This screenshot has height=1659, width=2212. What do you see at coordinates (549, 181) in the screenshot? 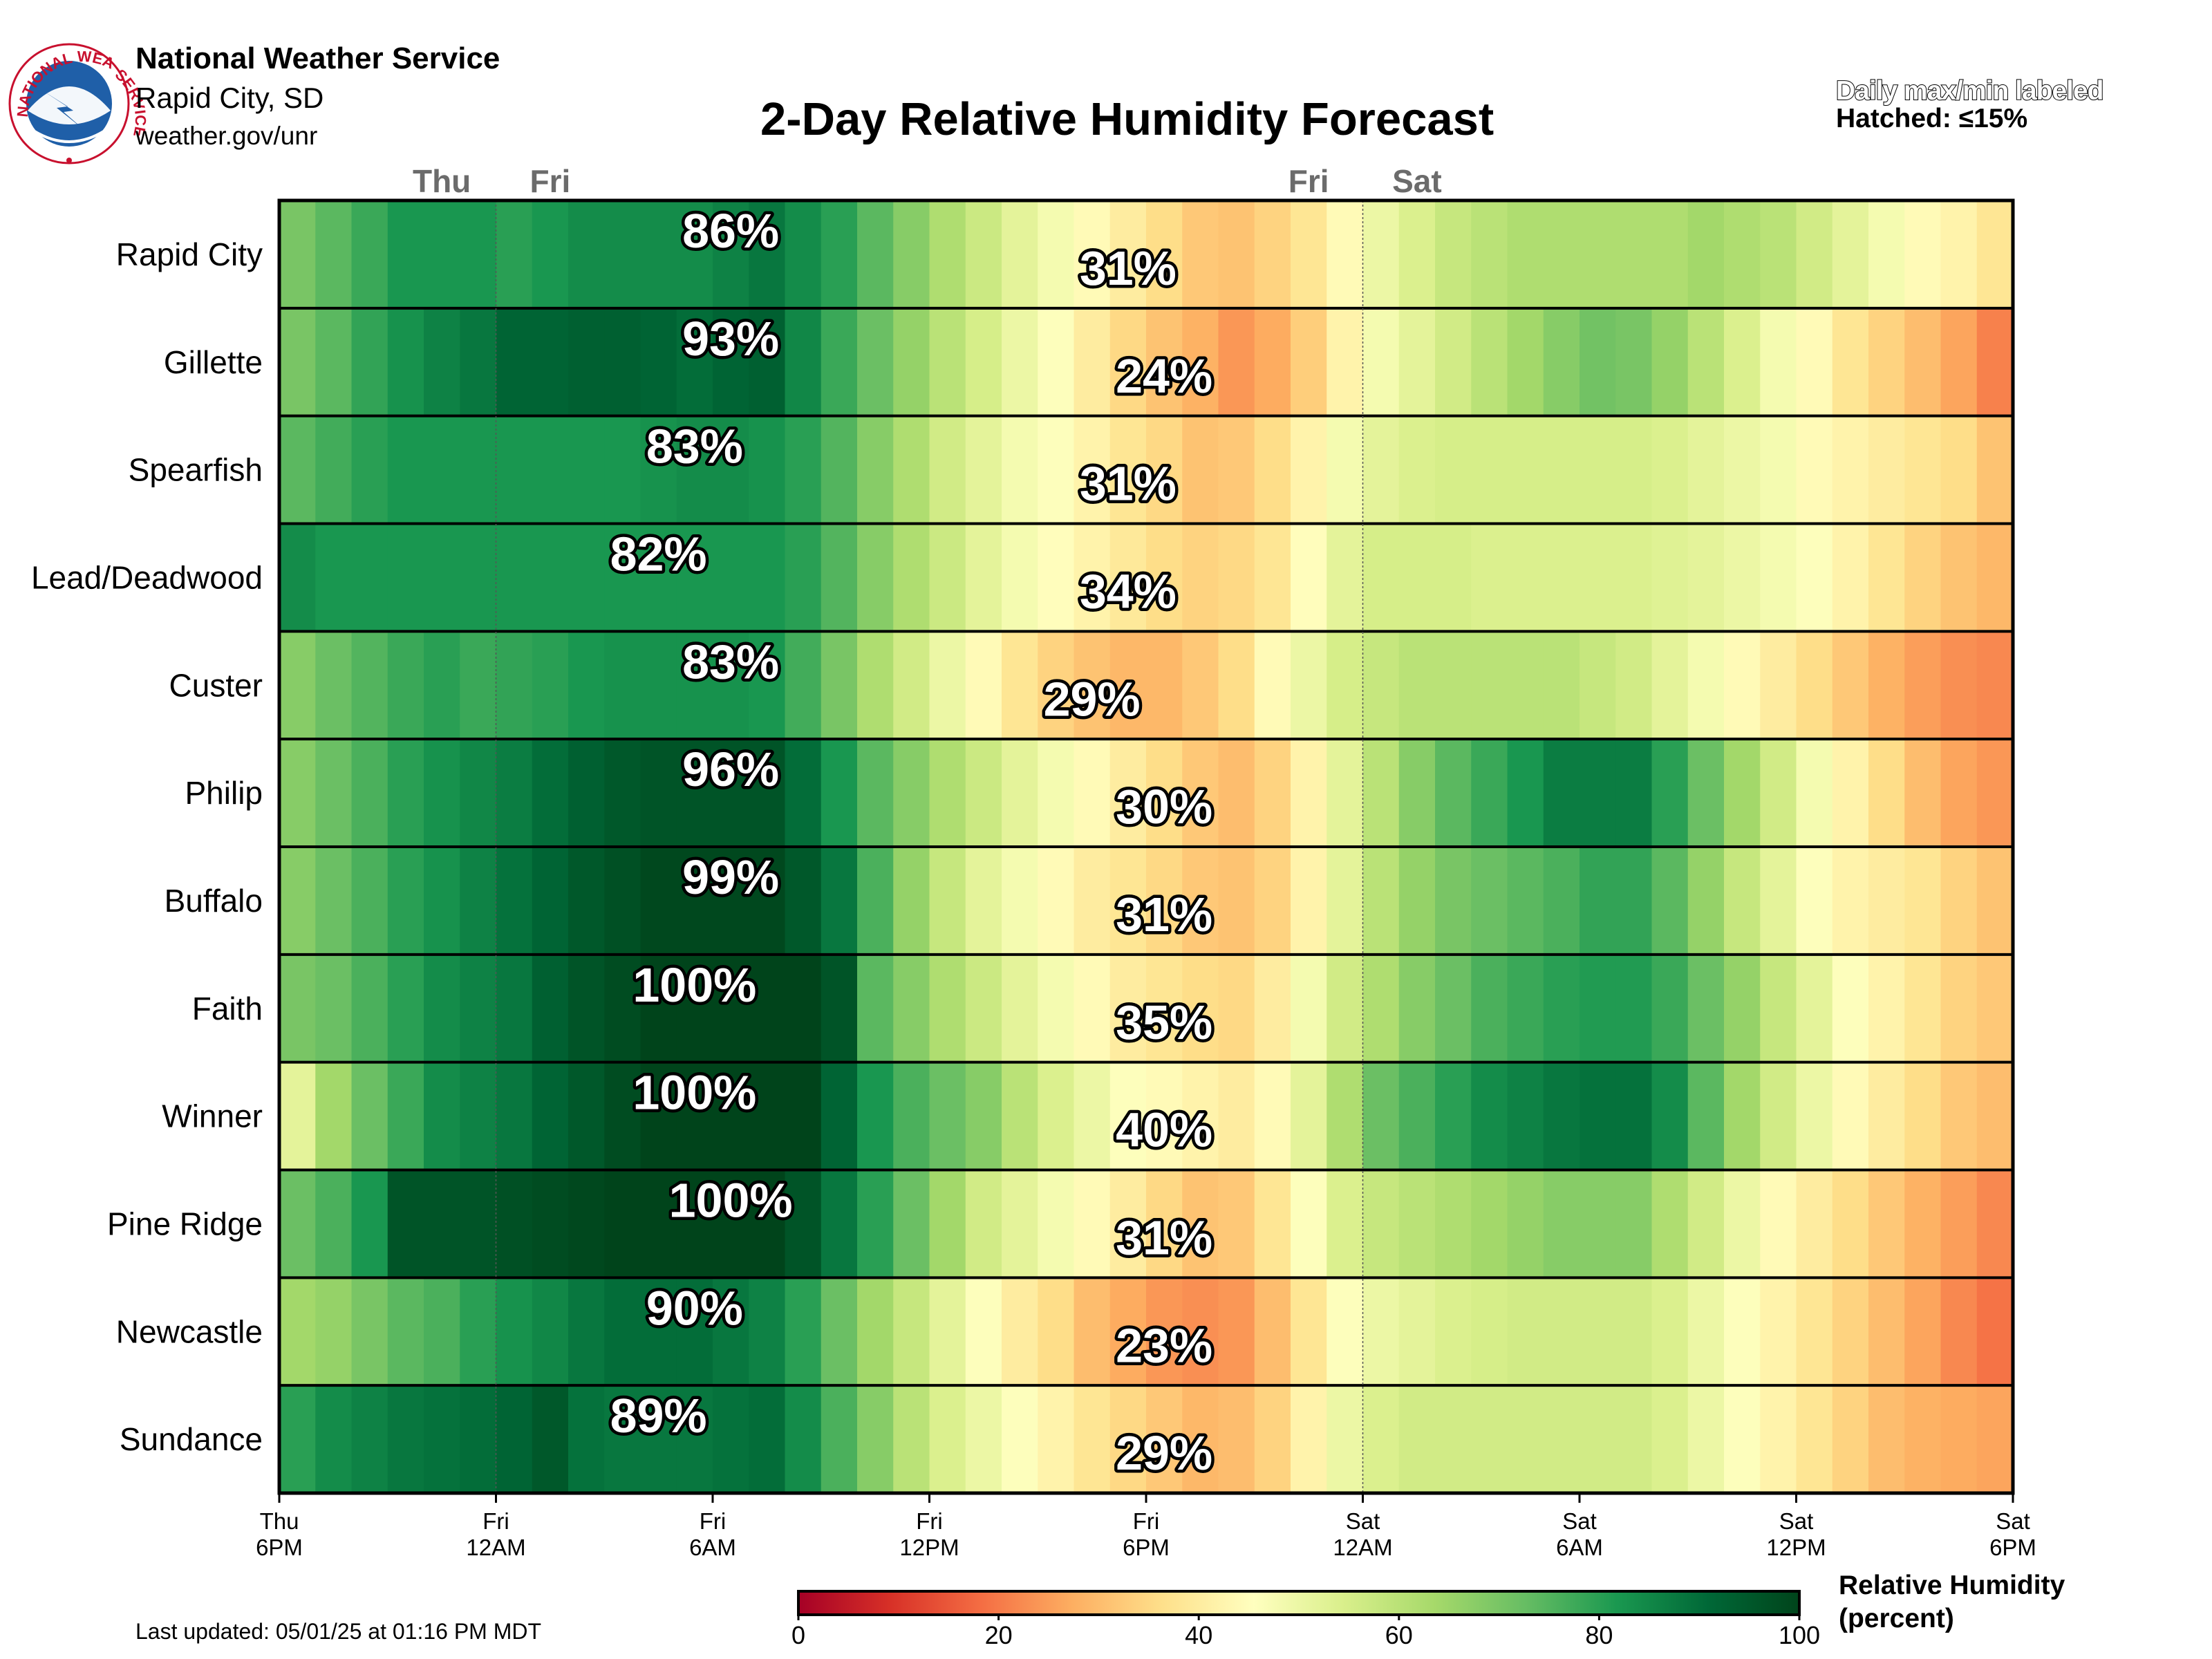
I see `top-day-label: Fri` at bounding box center [549, 181].